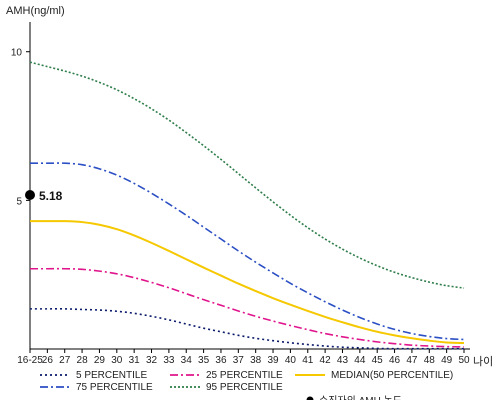 The image size is (500, 400). What do you see at coordinates (17, 53) in the screenshot?
I see `y-tick-label: 10` at bounding box center [17, 53].